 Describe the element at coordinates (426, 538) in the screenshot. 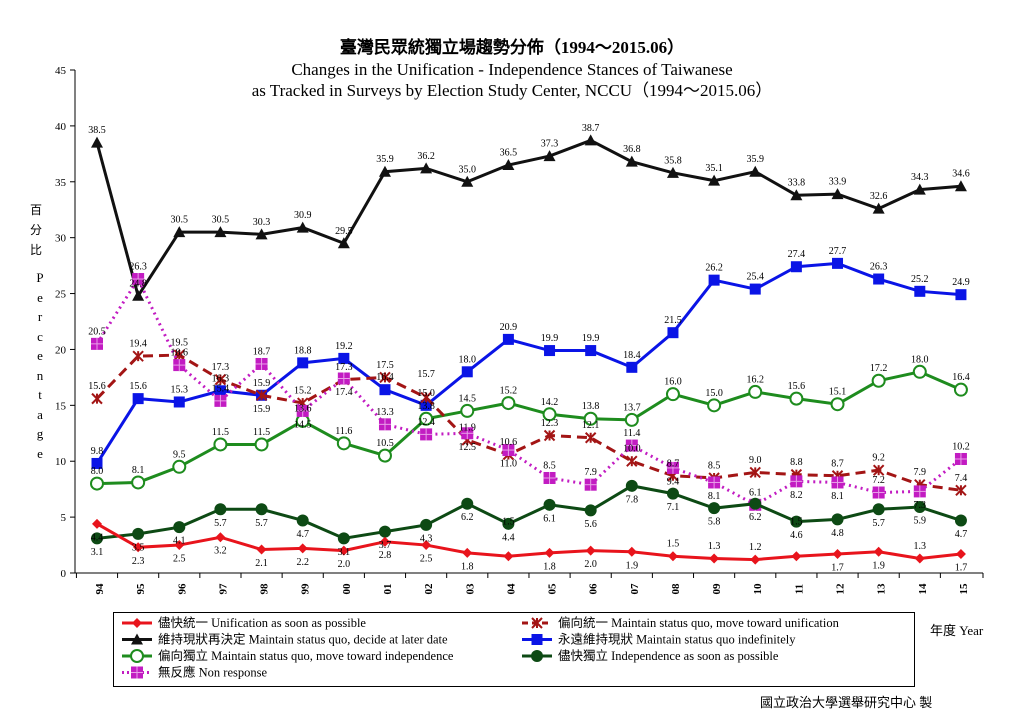

I see `data-label-5: 4.3` at that location.